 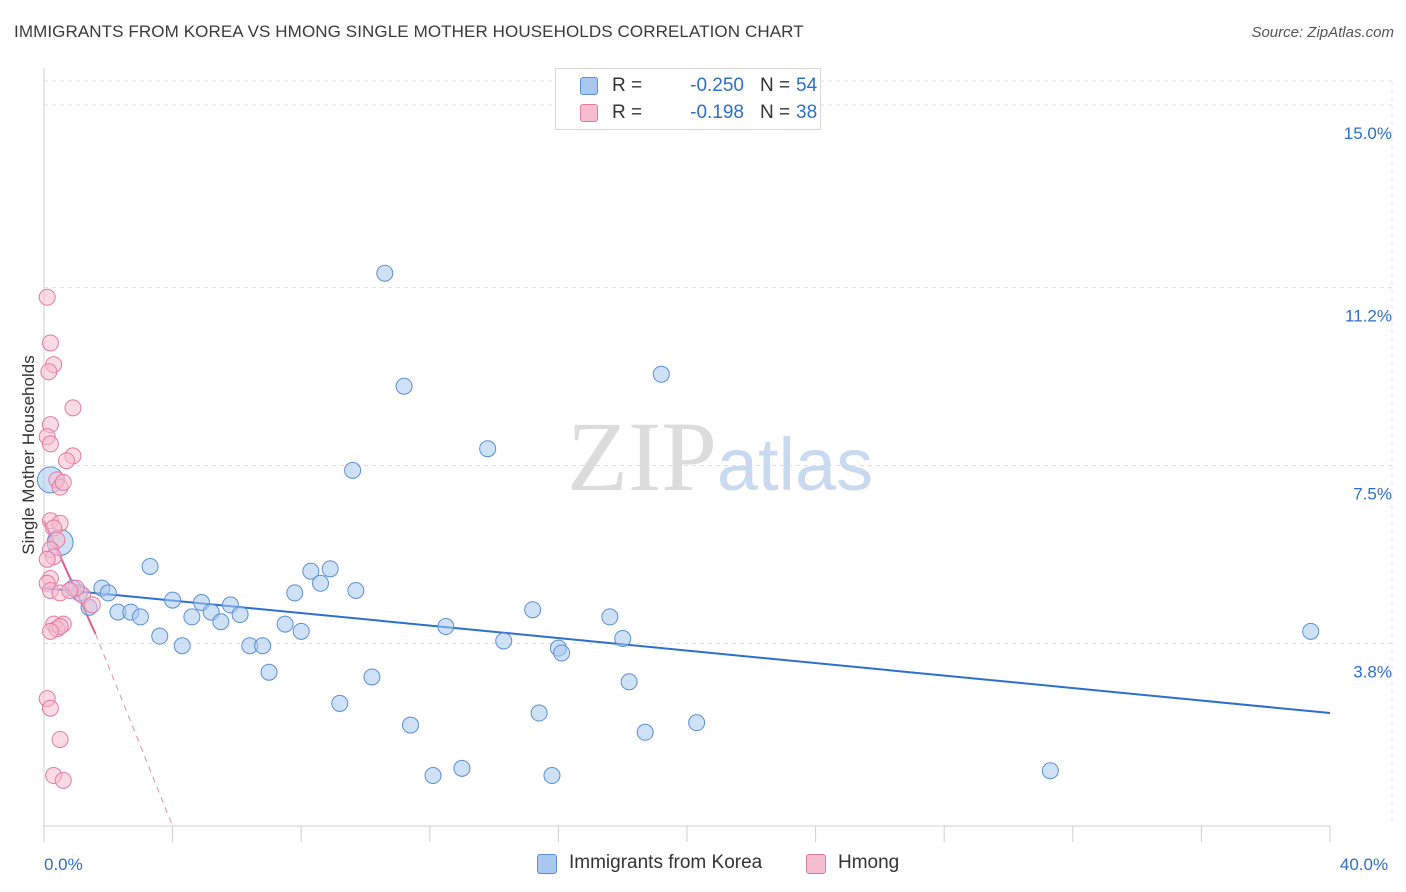 What do you see at coordinates (1372, 494) in the screenshot?
I see `y-tick-label: 7.5%` at bounding box center [1372, 494].